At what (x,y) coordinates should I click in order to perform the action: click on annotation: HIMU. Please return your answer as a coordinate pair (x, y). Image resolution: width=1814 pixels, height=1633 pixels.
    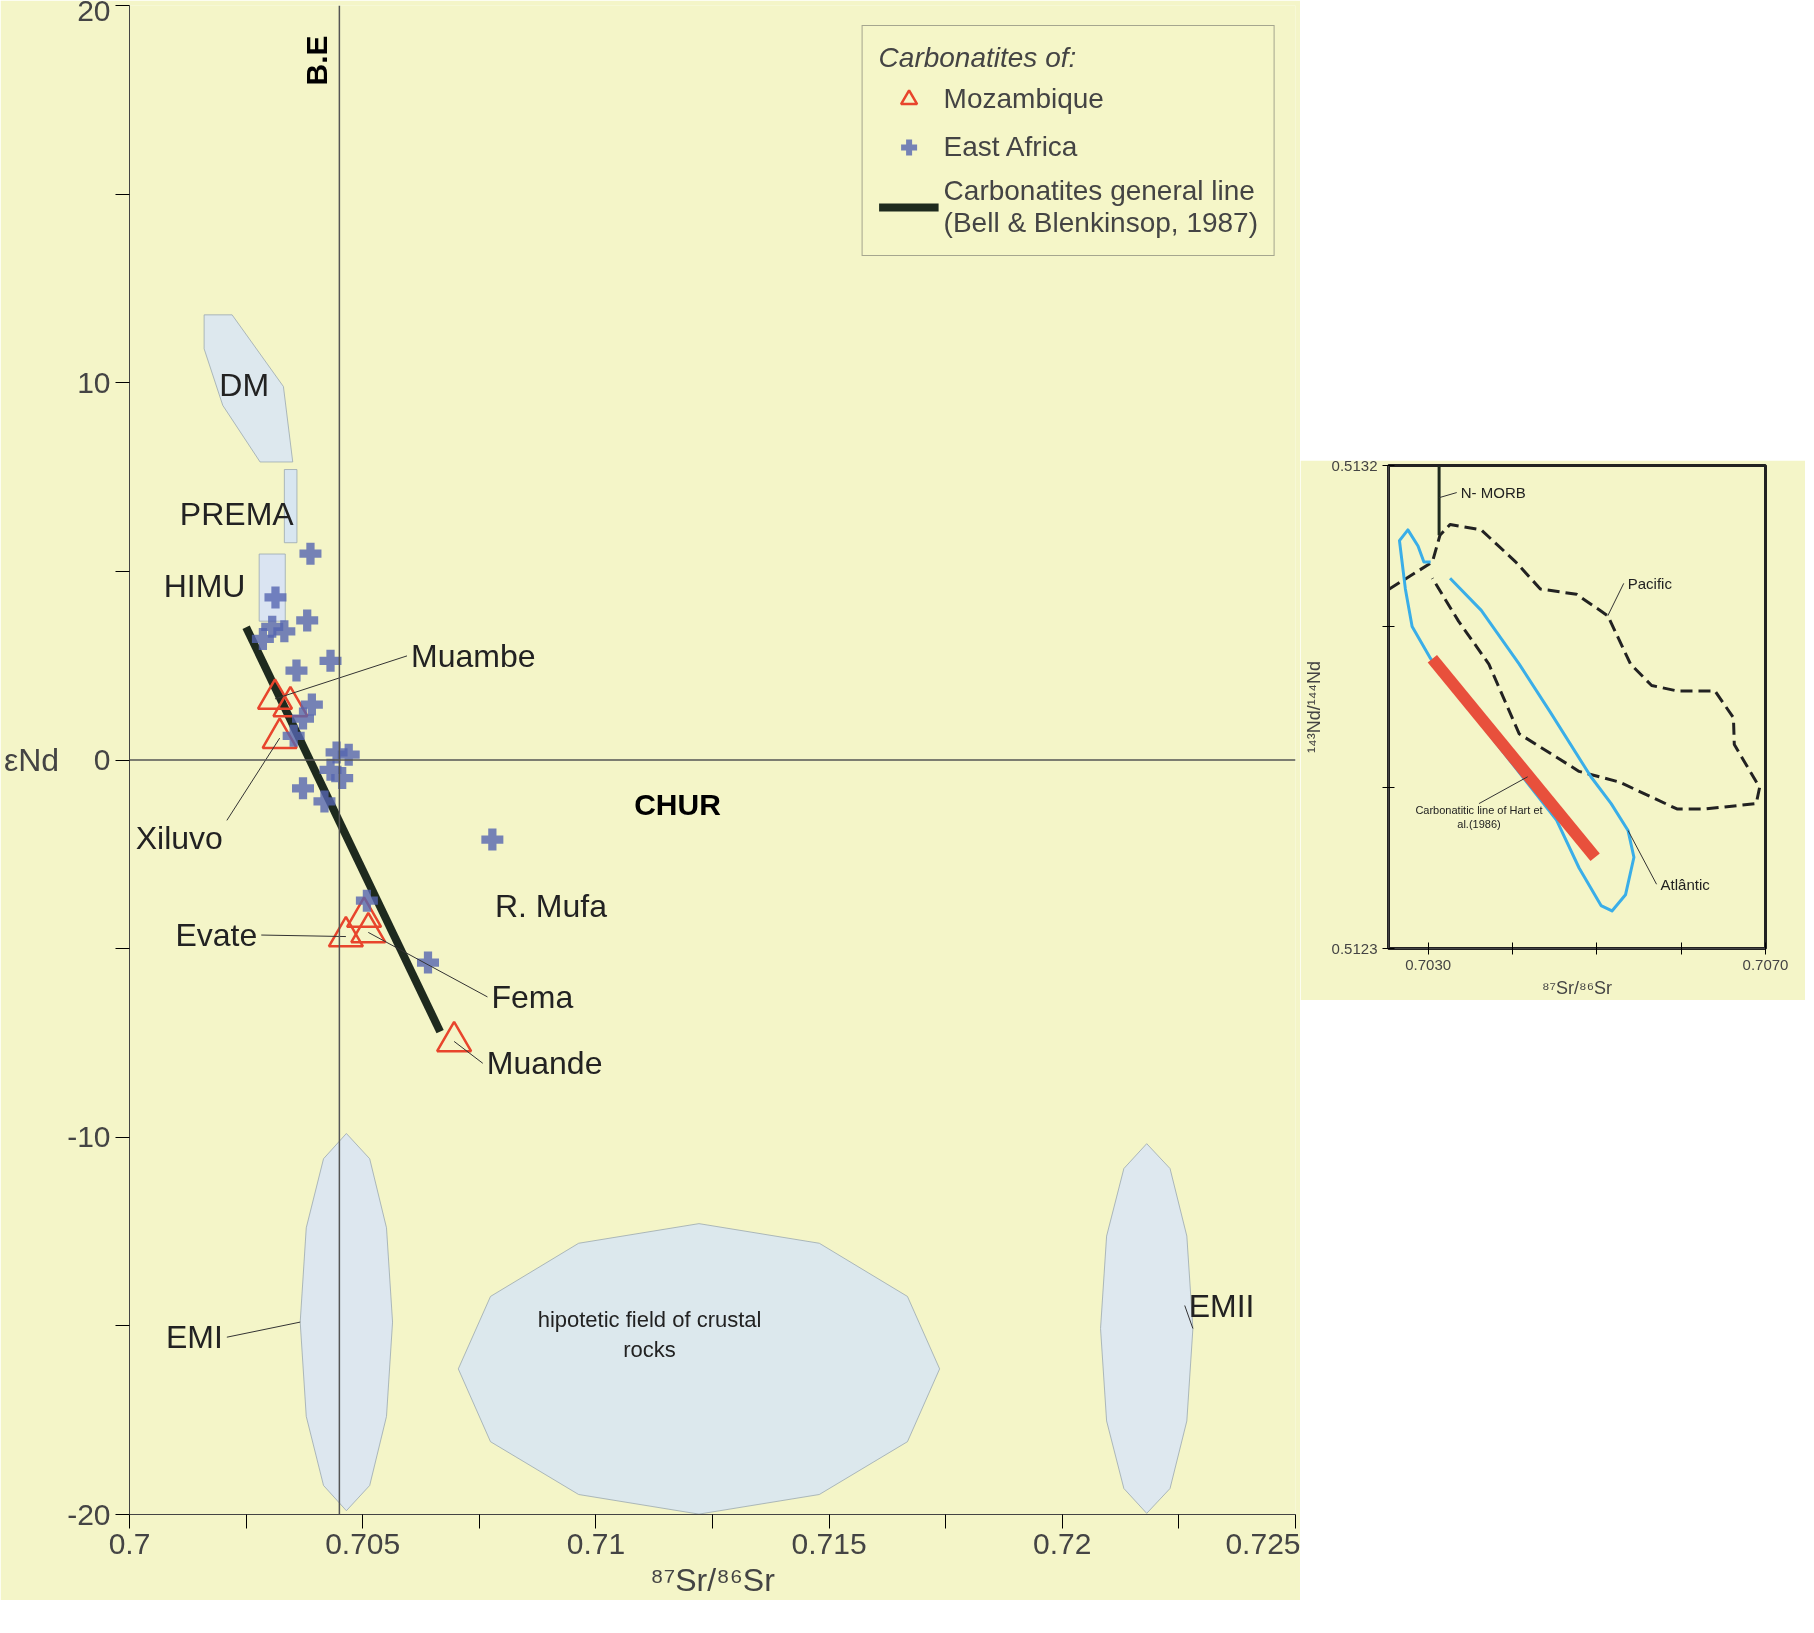
    Looking at the image, I should click on (204, 586).